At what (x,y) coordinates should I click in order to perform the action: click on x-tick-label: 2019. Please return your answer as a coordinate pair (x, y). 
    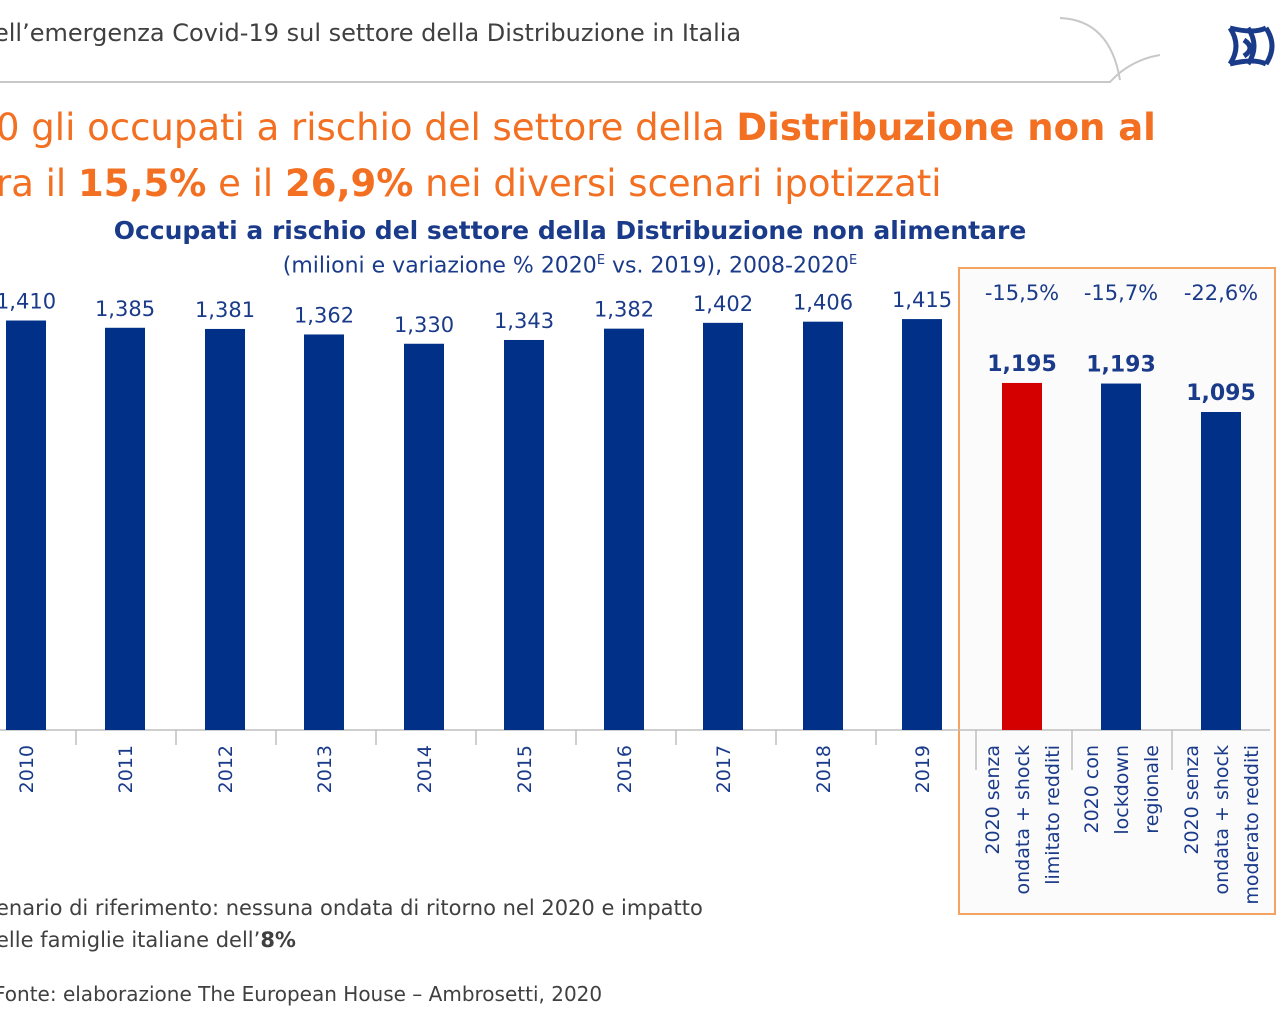
    Looking at the image, I should click on (923, 769).